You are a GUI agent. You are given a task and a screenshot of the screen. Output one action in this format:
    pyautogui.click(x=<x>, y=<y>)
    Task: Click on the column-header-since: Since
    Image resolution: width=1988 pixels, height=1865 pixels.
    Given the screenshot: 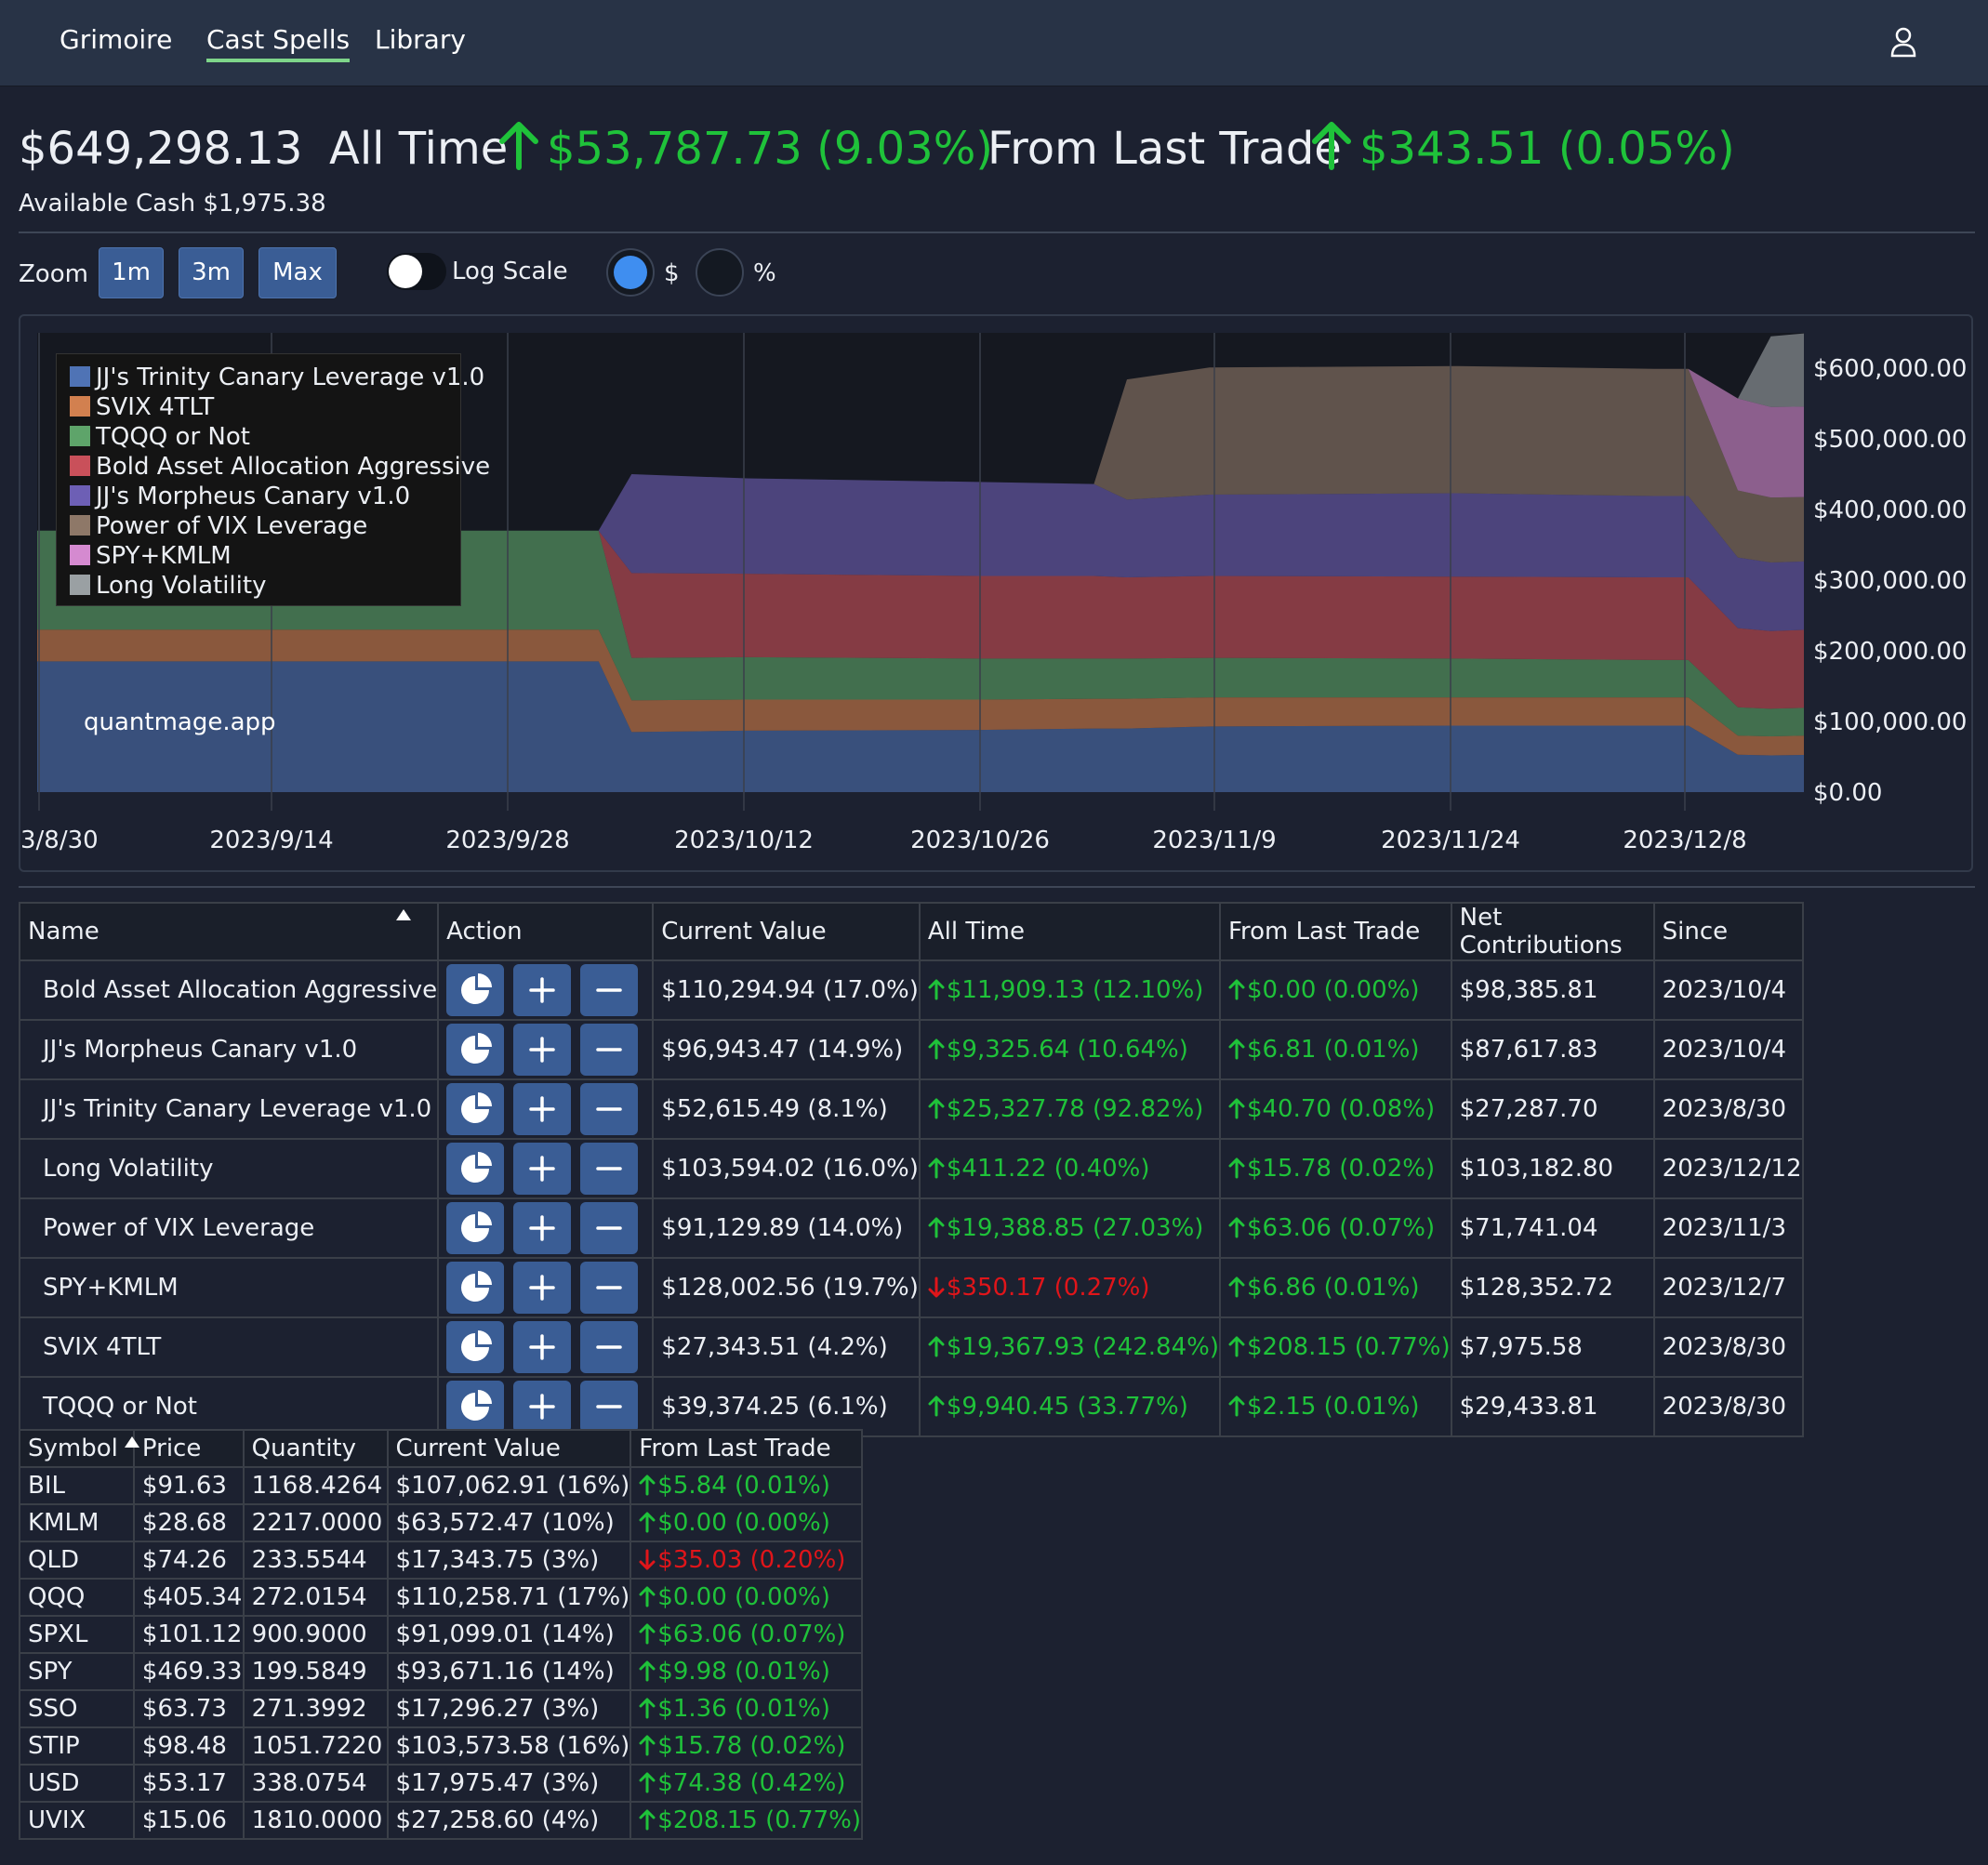 What is the action you would take?
    pyautogui.click(x=1728, y=931)
    